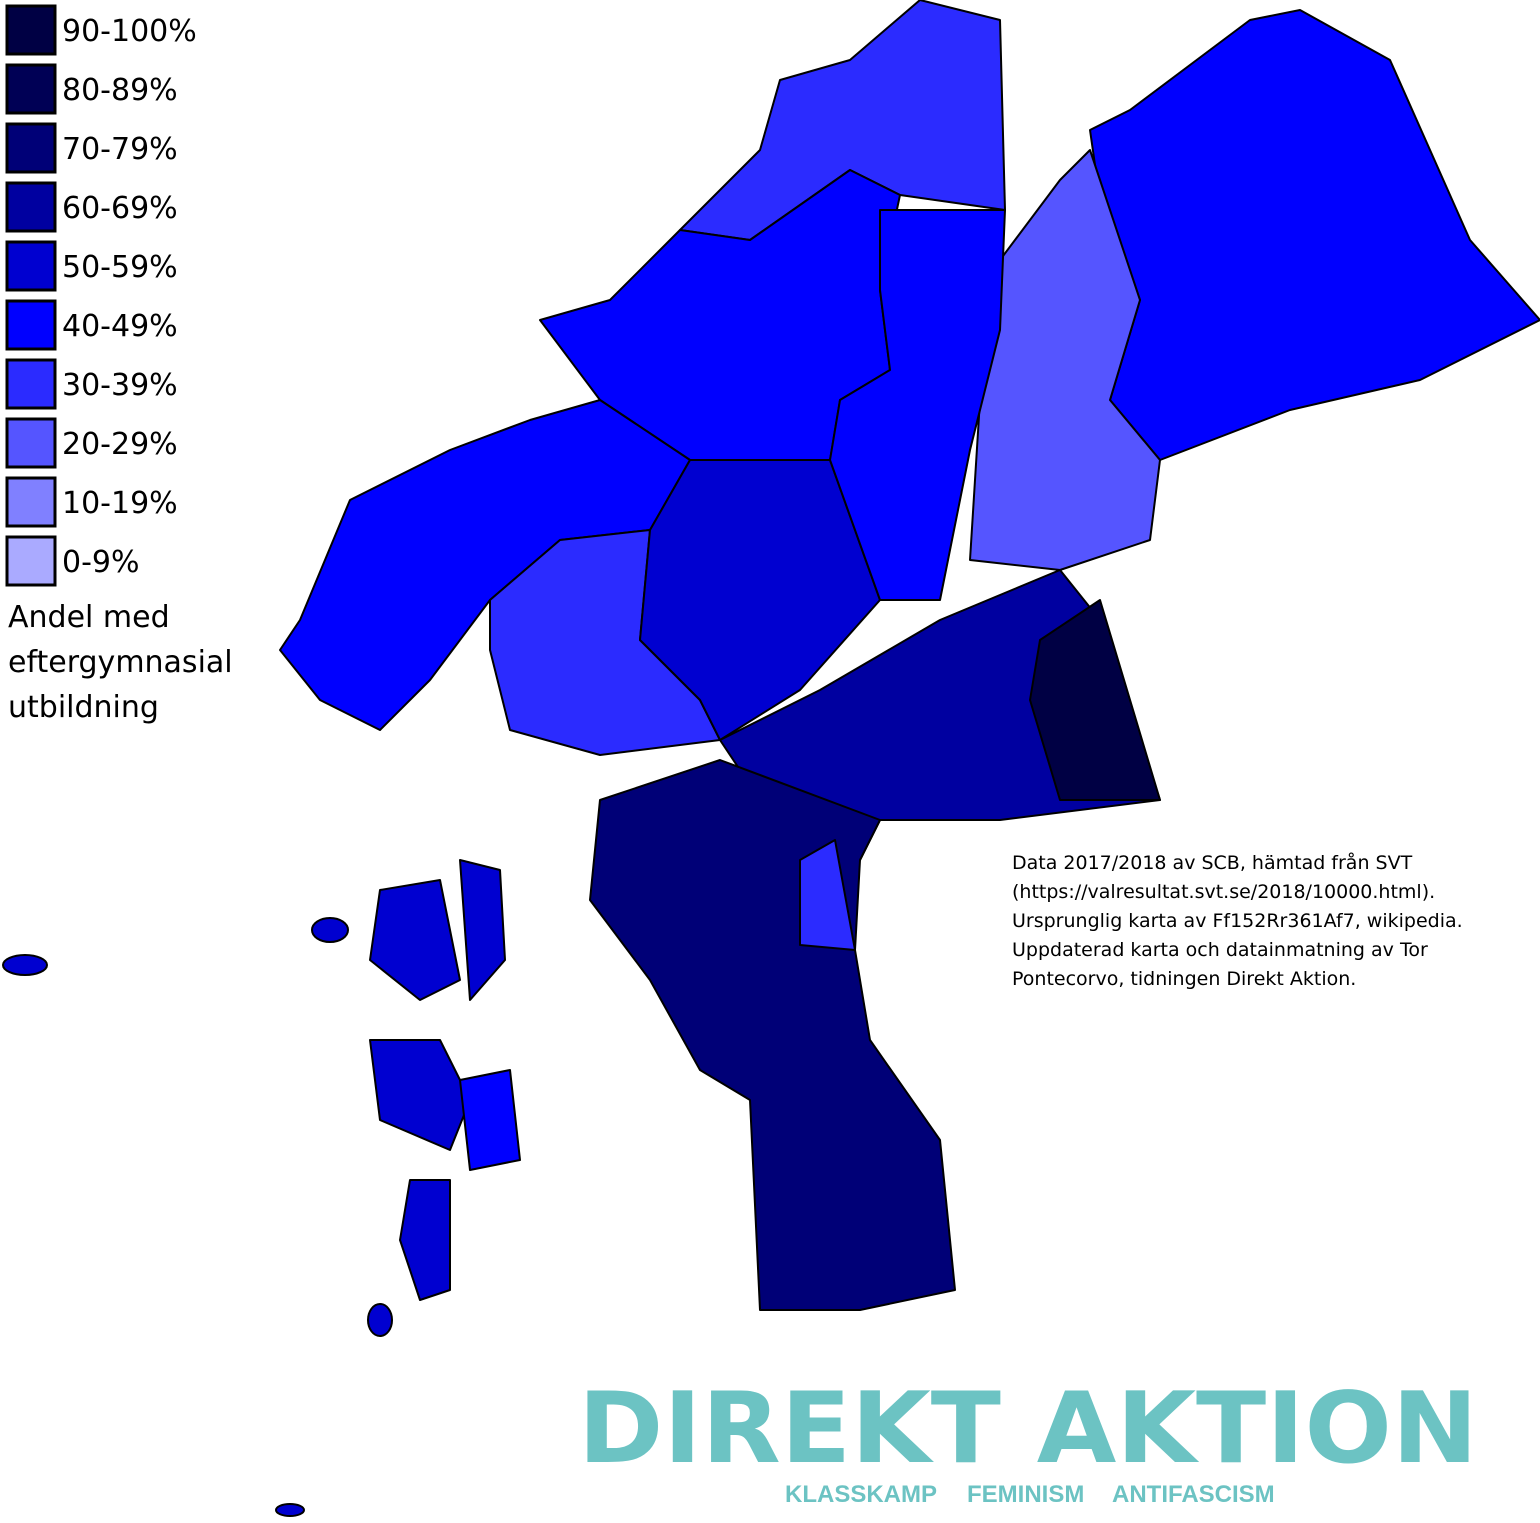  What do you see at coordinates (129, 31) in the screenshot?
I see `legend-label: 90-100%` at bounding box center [129, 31].